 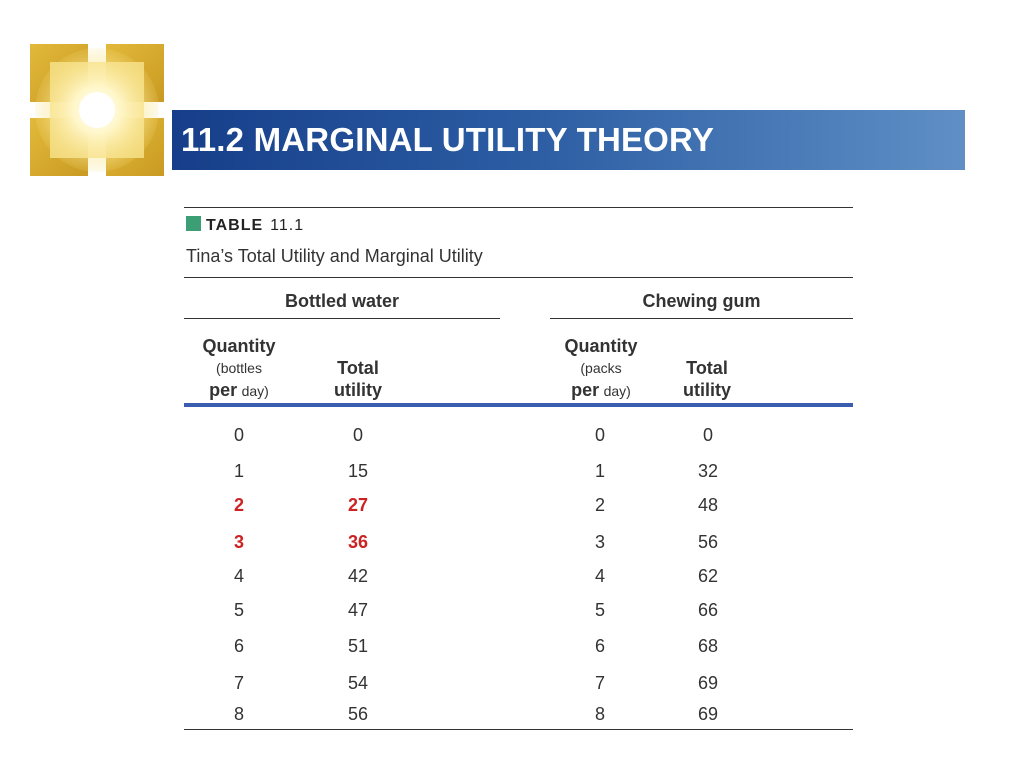 I want to click on gum-quantity-cell: 2, so click(x=599, y=505).